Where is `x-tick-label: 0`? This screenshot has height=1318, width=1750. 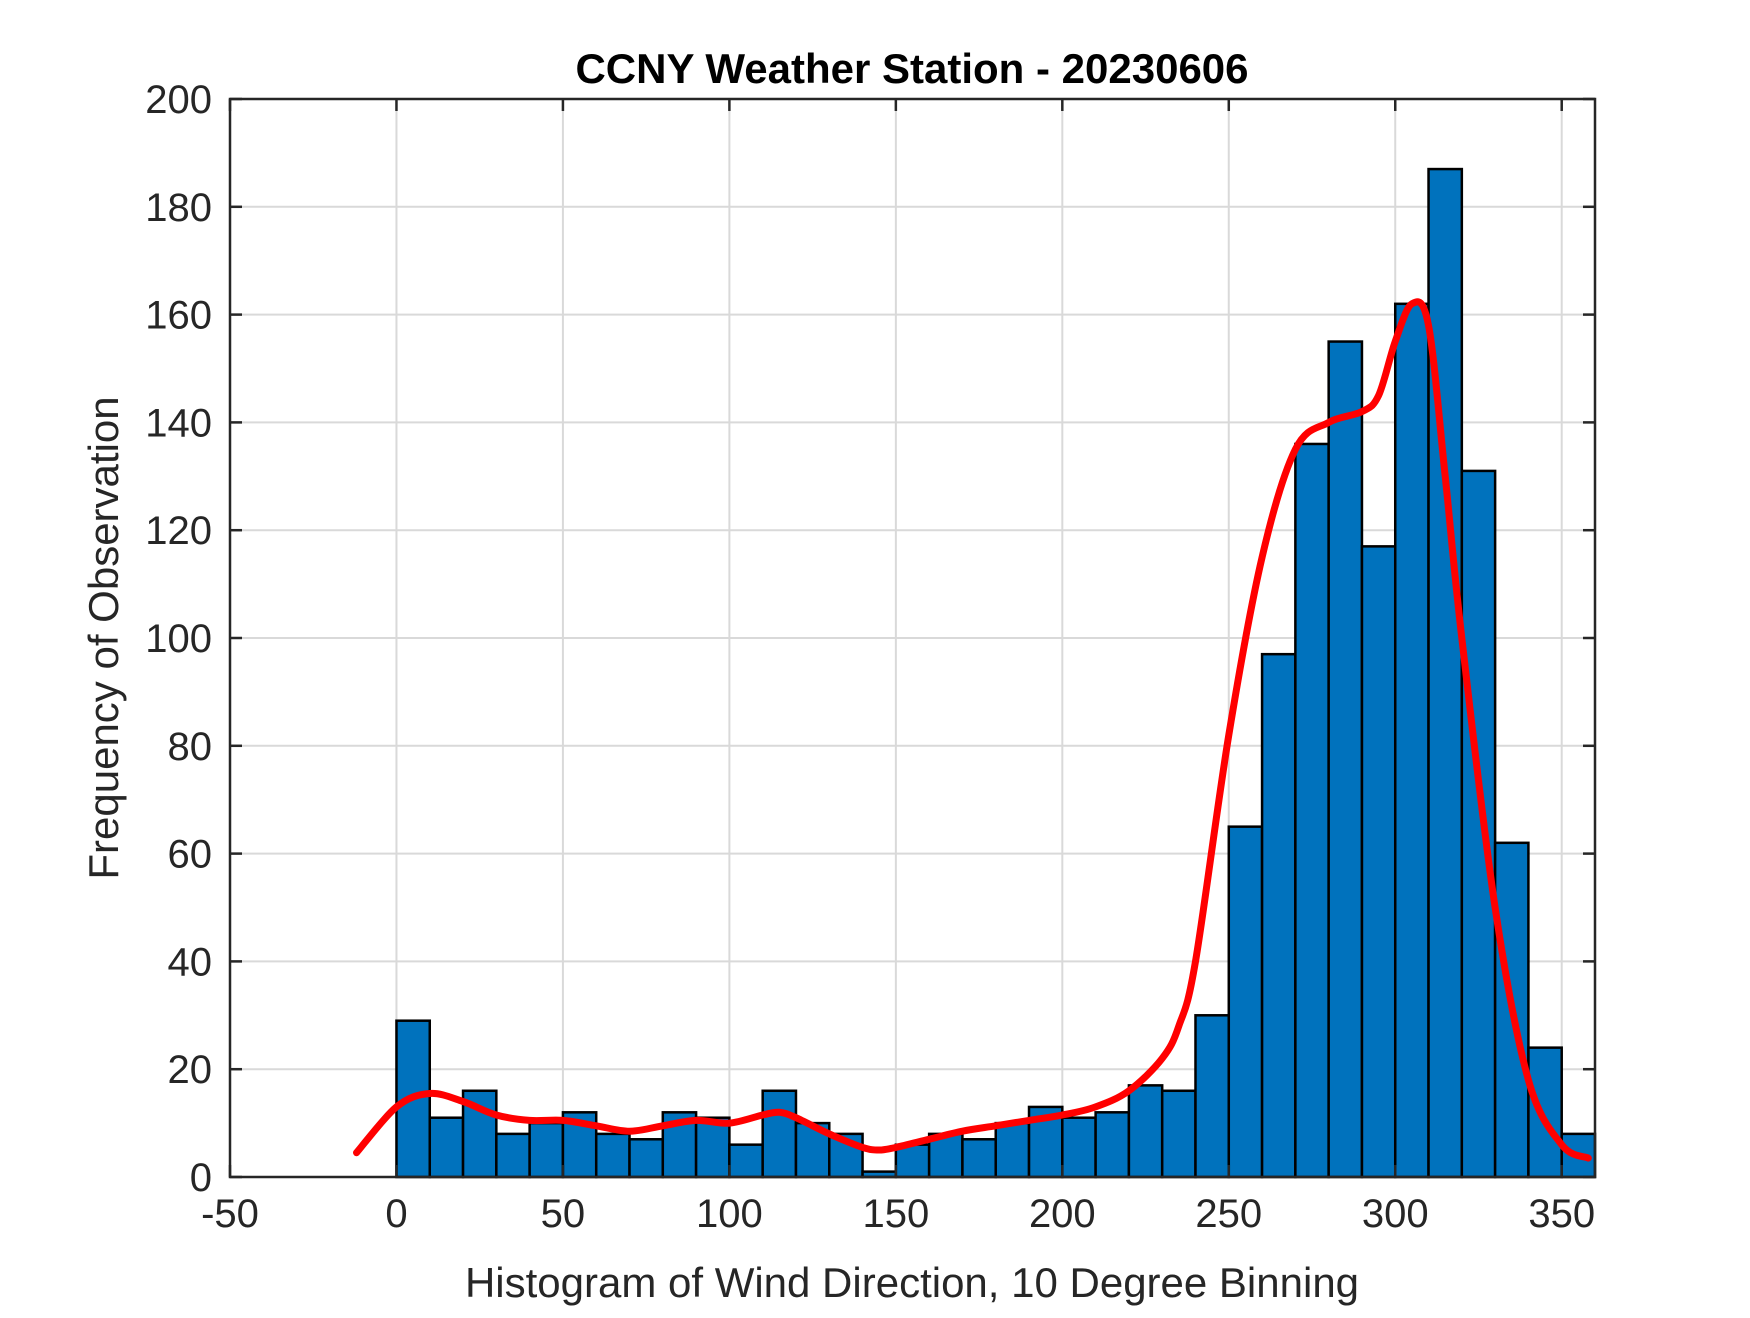
x-tick-label: 0 is located at coordinates (396, 1214).